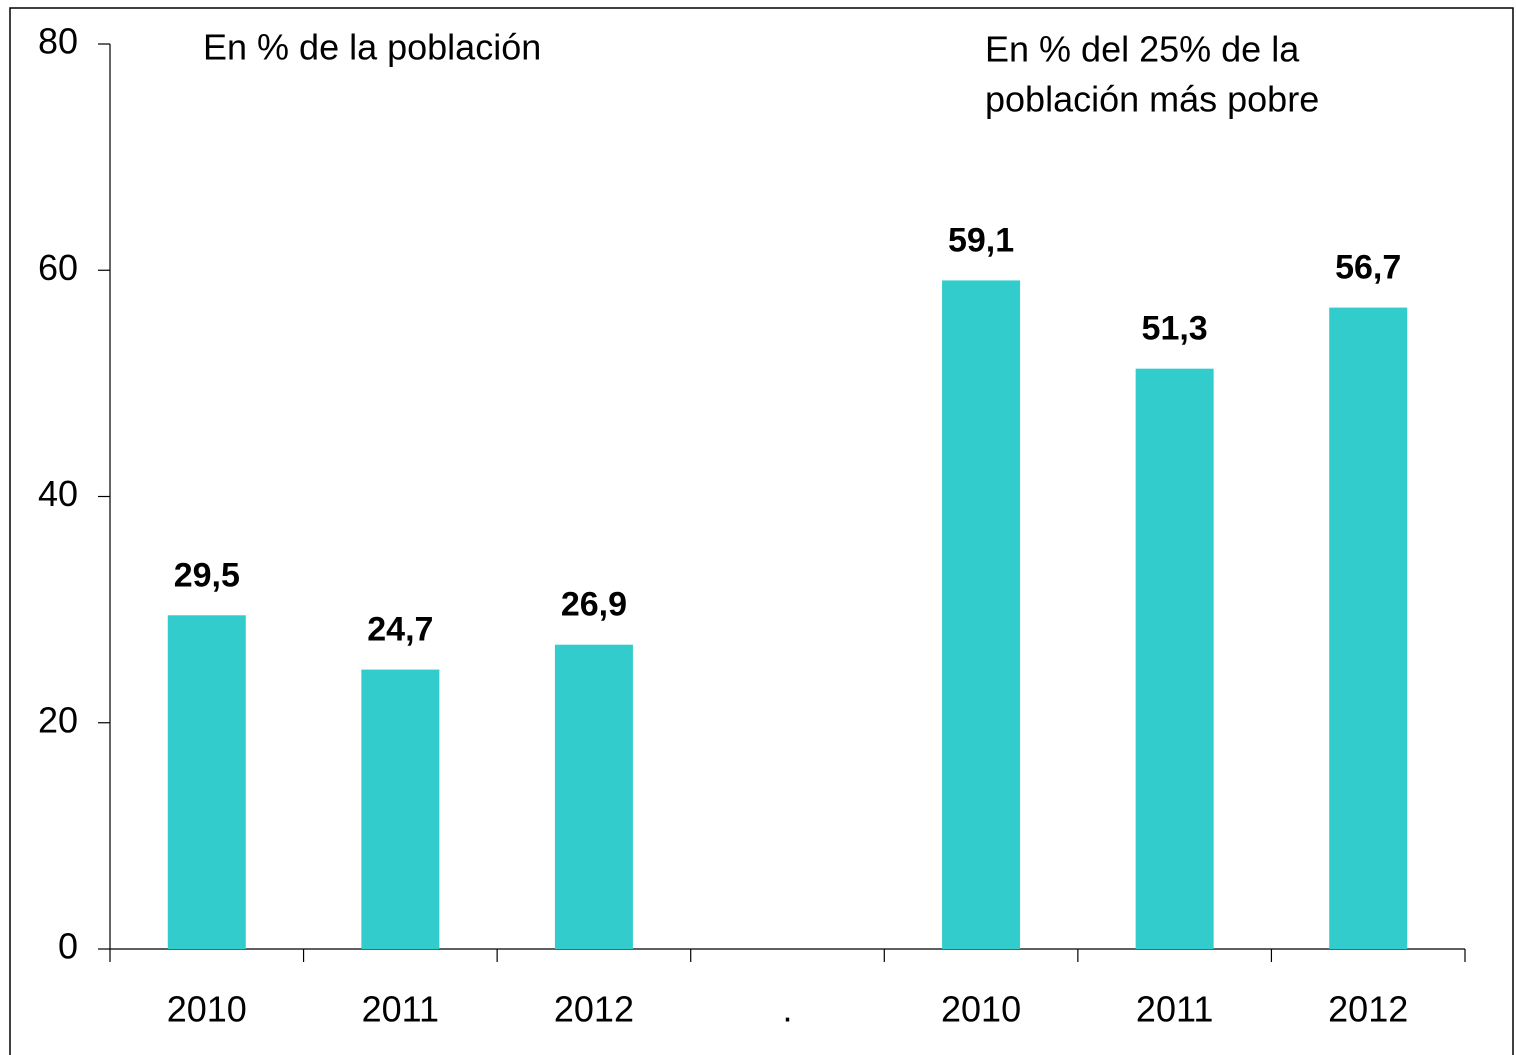 The width and height of the screenshot is (1516, 1055). I want to click on annotation: En % de la población, so click(372, 47).